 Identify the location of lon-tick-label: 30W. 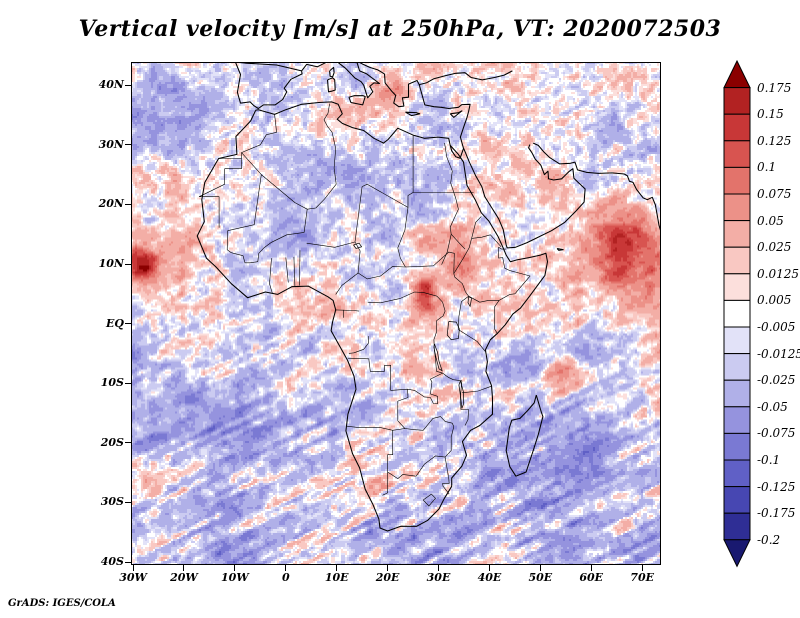
(133, 577).